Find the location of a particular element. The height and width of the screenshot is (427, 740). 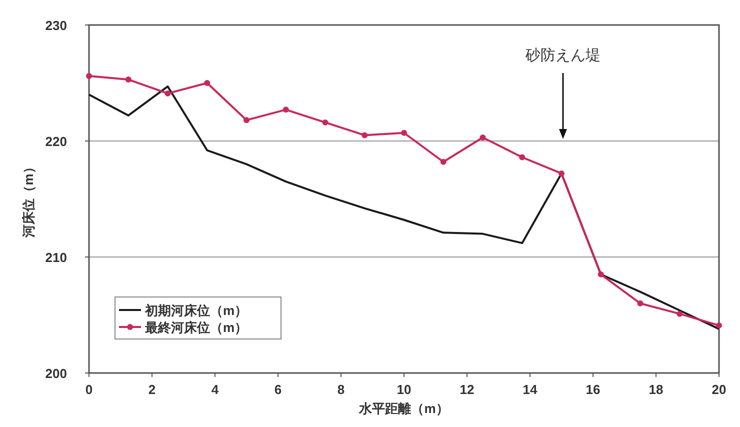

x-tick-label: 8 is located at coordinates (341, 389).